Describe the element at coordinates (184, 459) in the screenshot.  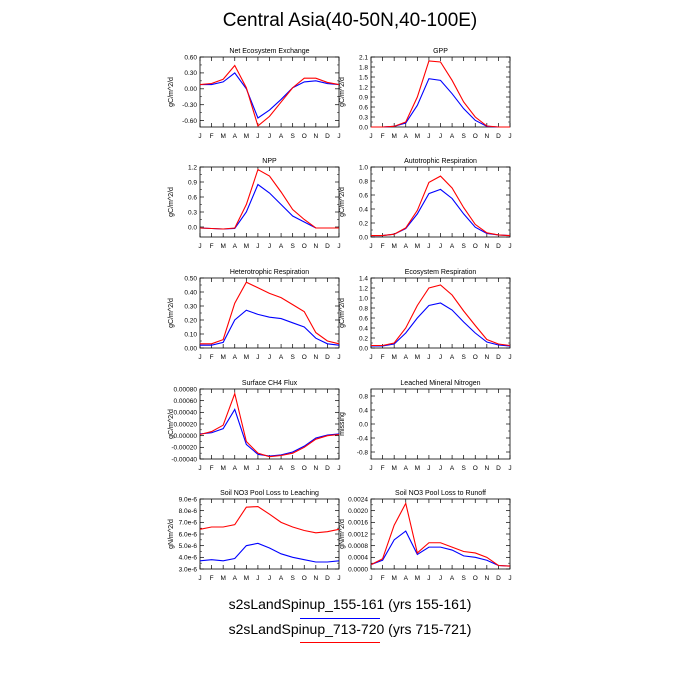
I see `y-tick-label: -0.00040` at that location.